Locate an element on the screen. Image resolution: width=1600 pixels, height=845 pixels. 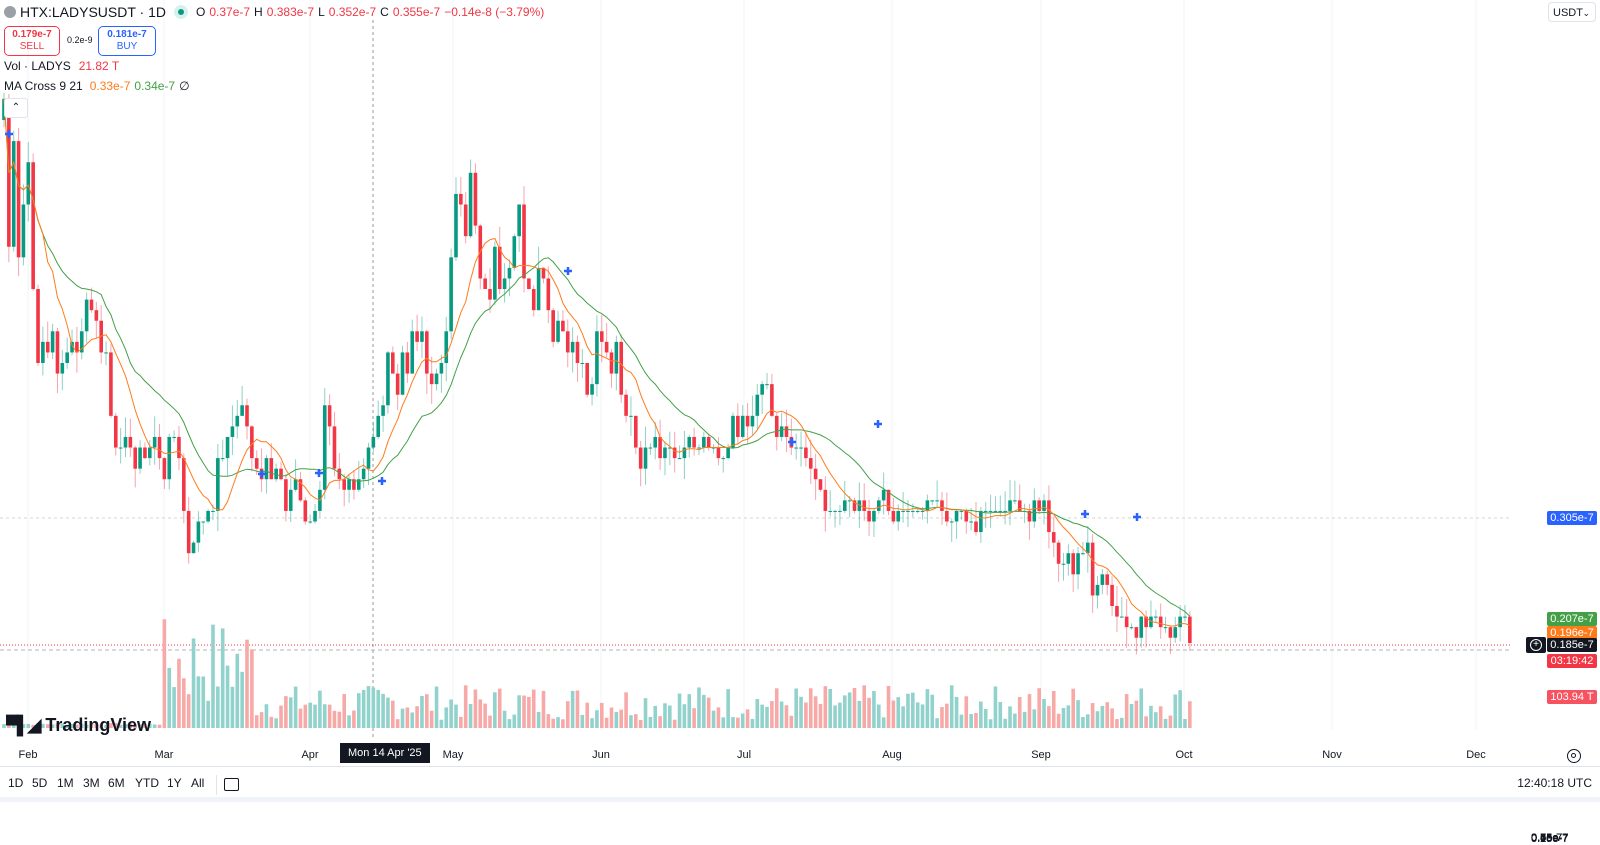
range-button-6m: 6M is located at coordinates (116, 783).